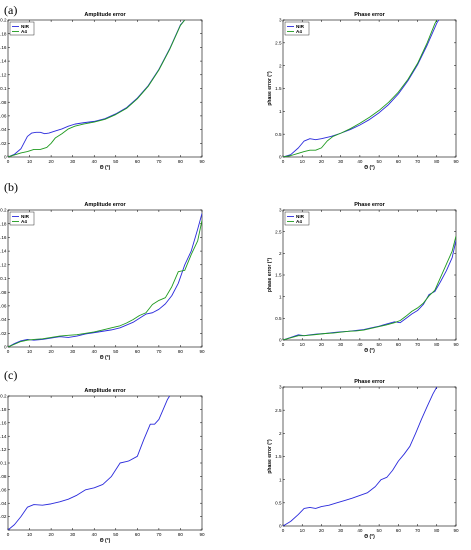 The image size is (471, 550). I want to click on series-line-nir, so click(105, 280).